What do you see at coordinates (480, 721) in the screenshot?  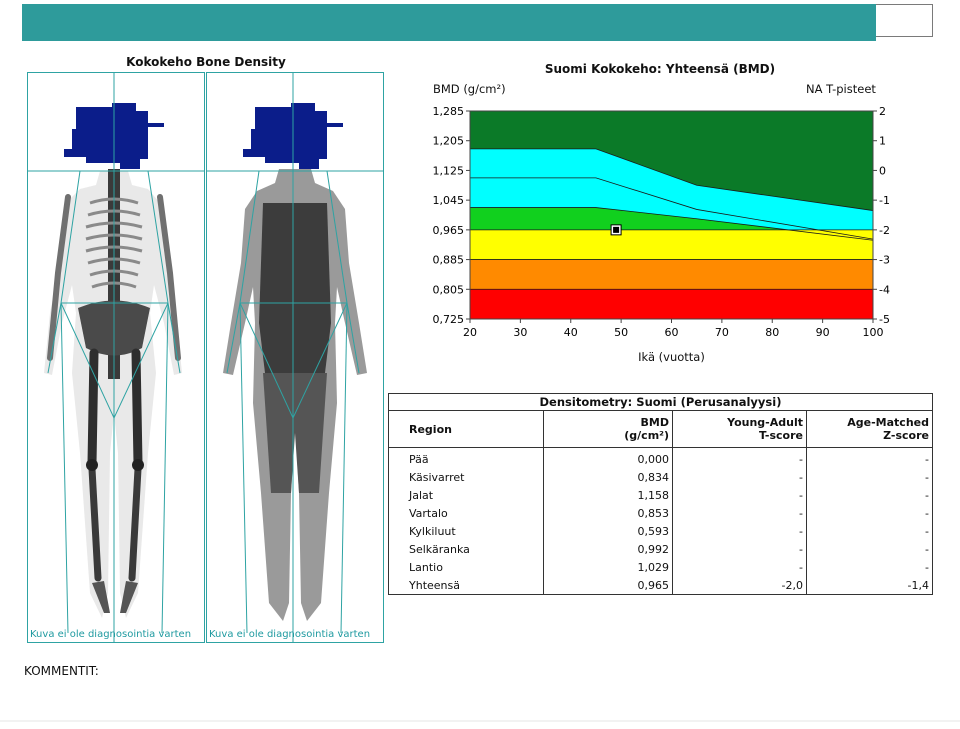 I see `page-bottom-border` at bounding box center [480, 721].